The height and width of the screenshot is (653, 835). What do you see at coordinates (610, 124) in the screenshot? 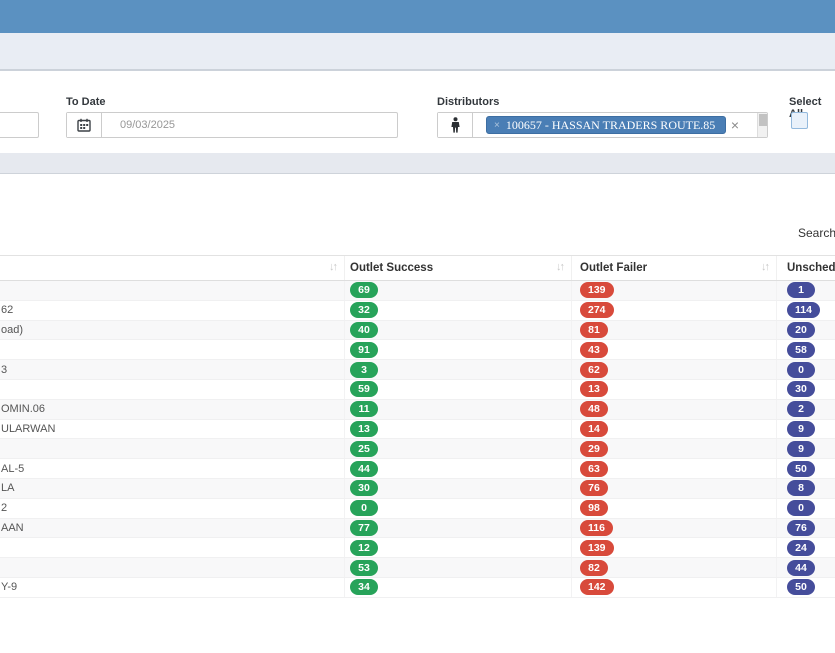
I see `distributor-tag-label: 100657 - HASSAN TRADERS ROUTE.85` at bounding box center [610, 124].